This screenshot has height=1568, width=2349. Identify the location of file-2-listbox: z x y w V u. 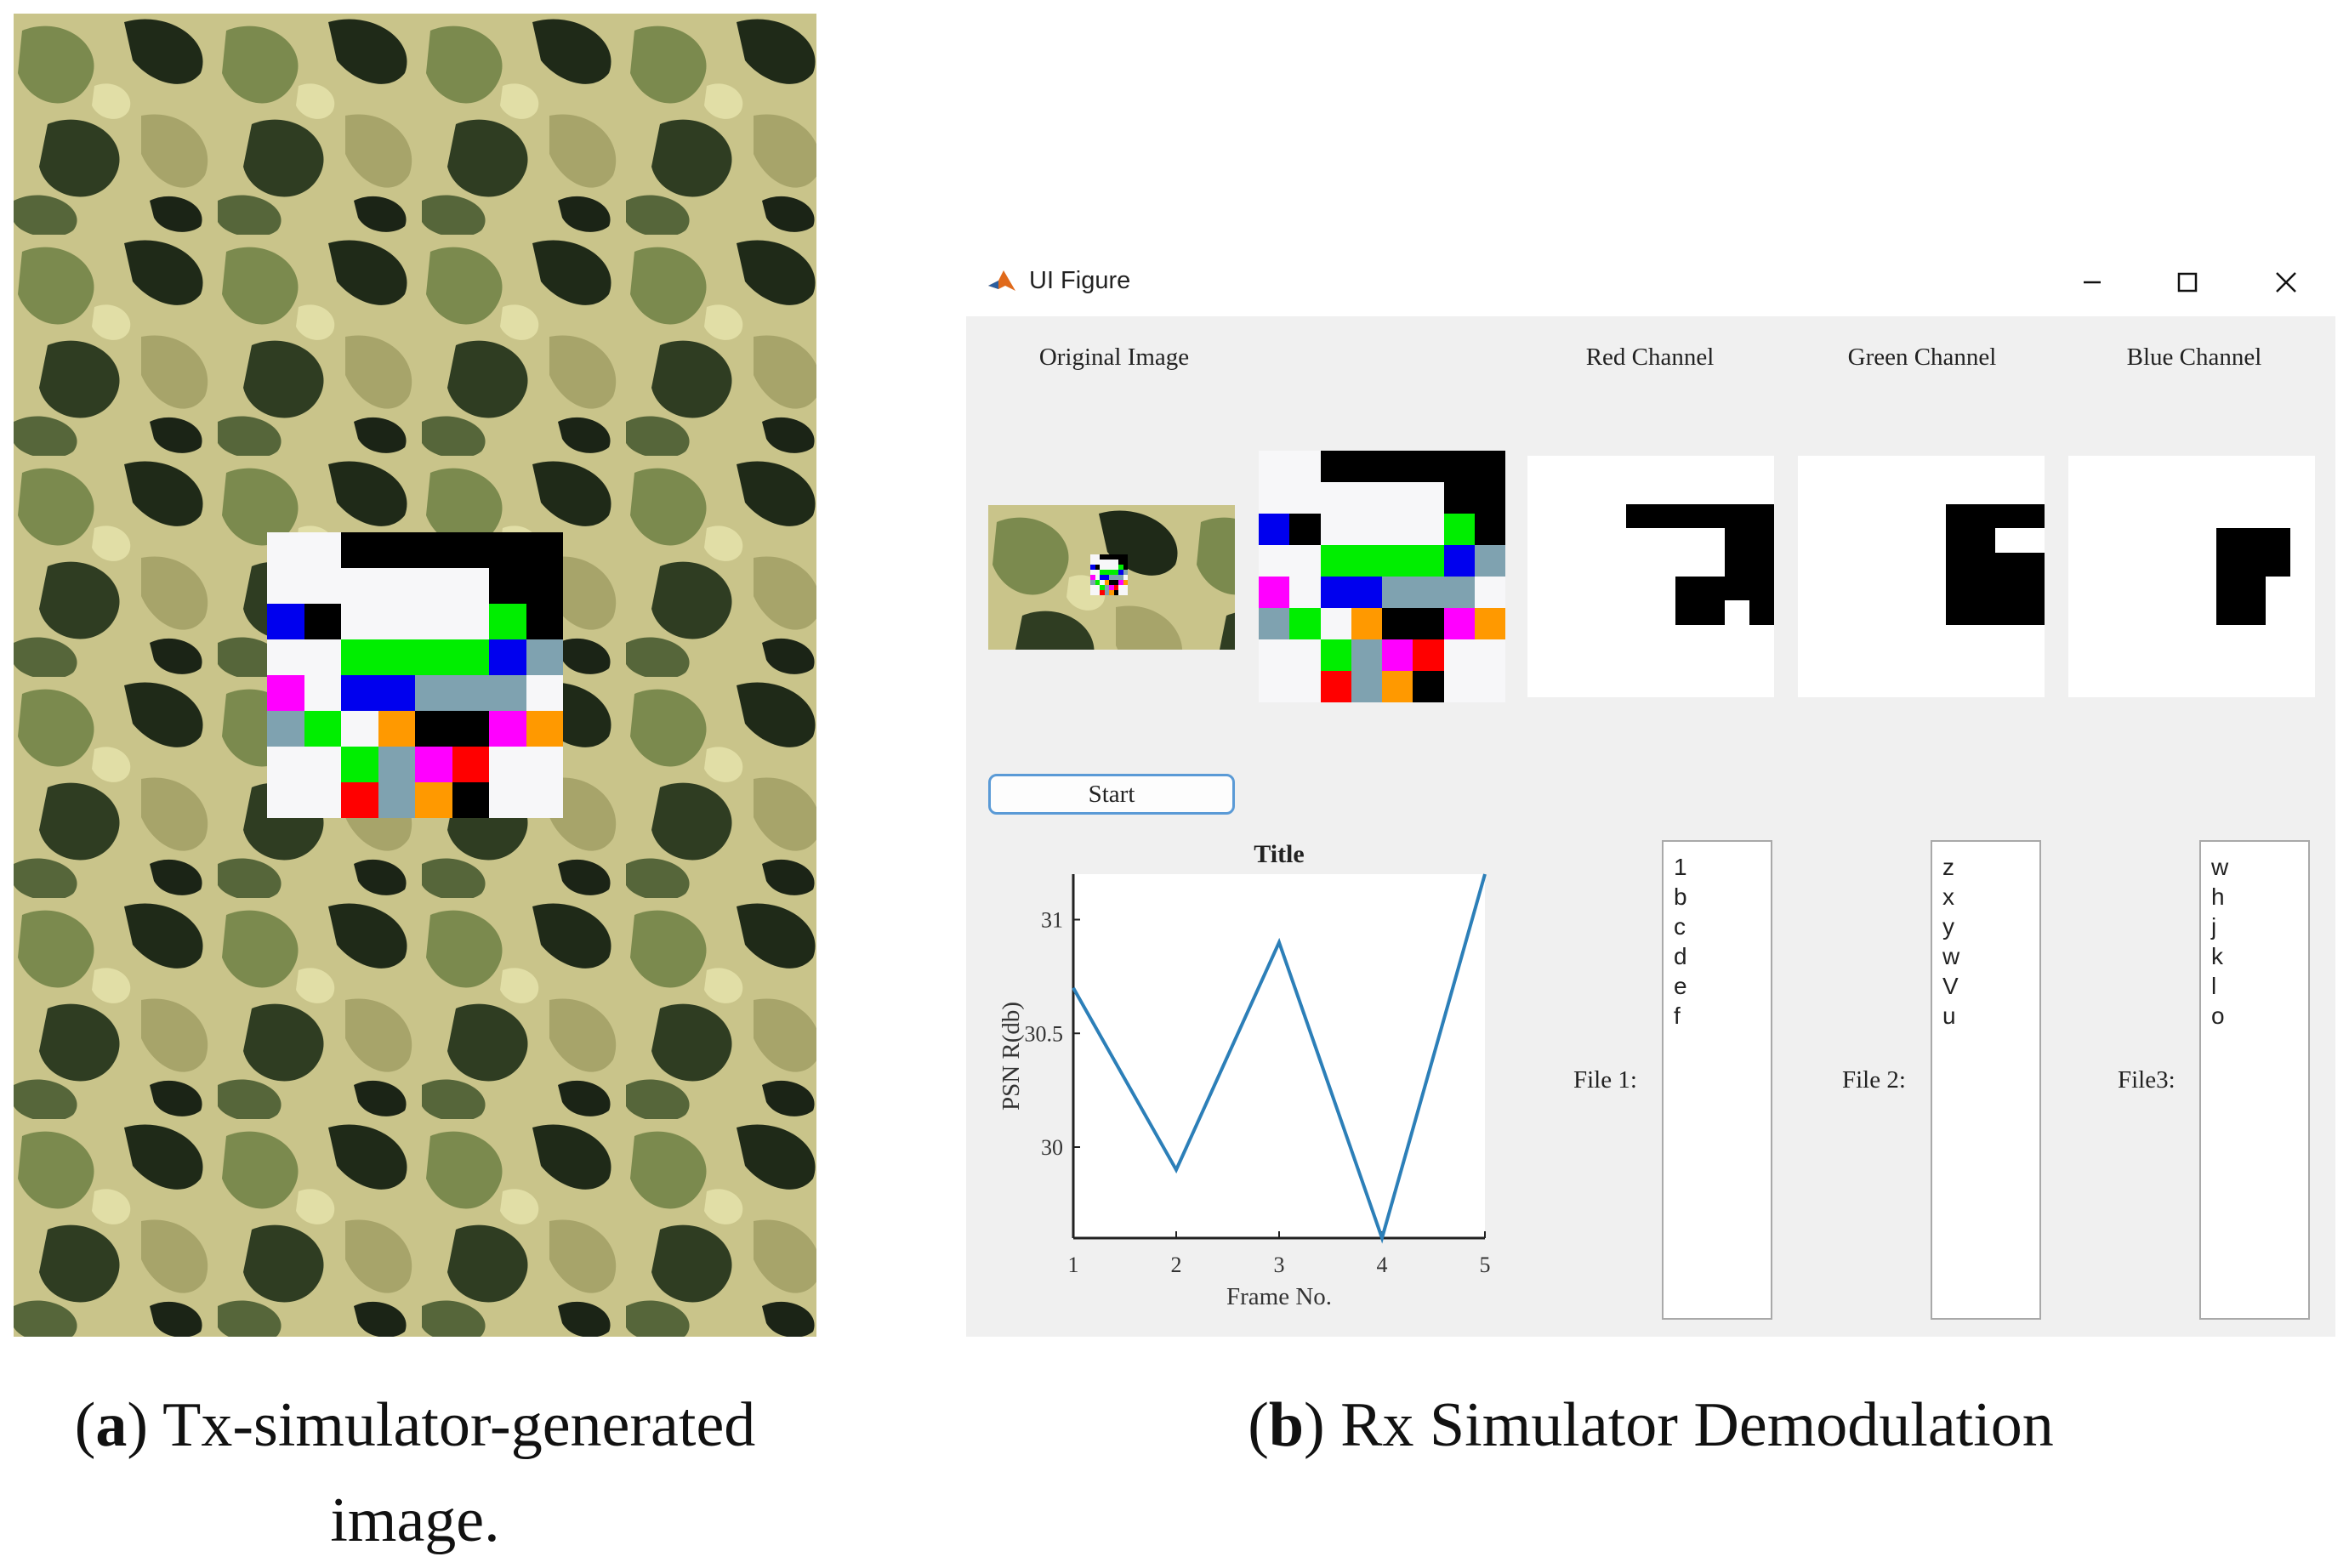
(1986, 1080).